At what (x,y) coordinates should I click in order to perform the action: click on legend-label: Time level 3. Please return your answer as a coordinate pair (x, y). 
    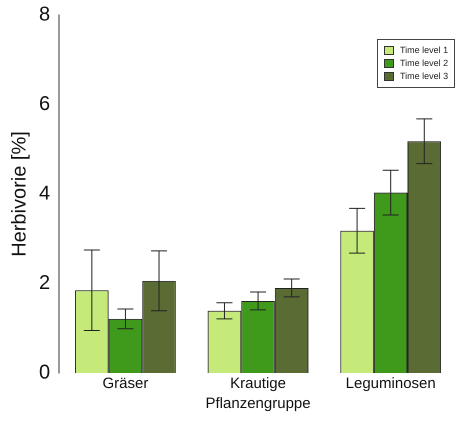
    Looking at the image, I should click on (424, 76).